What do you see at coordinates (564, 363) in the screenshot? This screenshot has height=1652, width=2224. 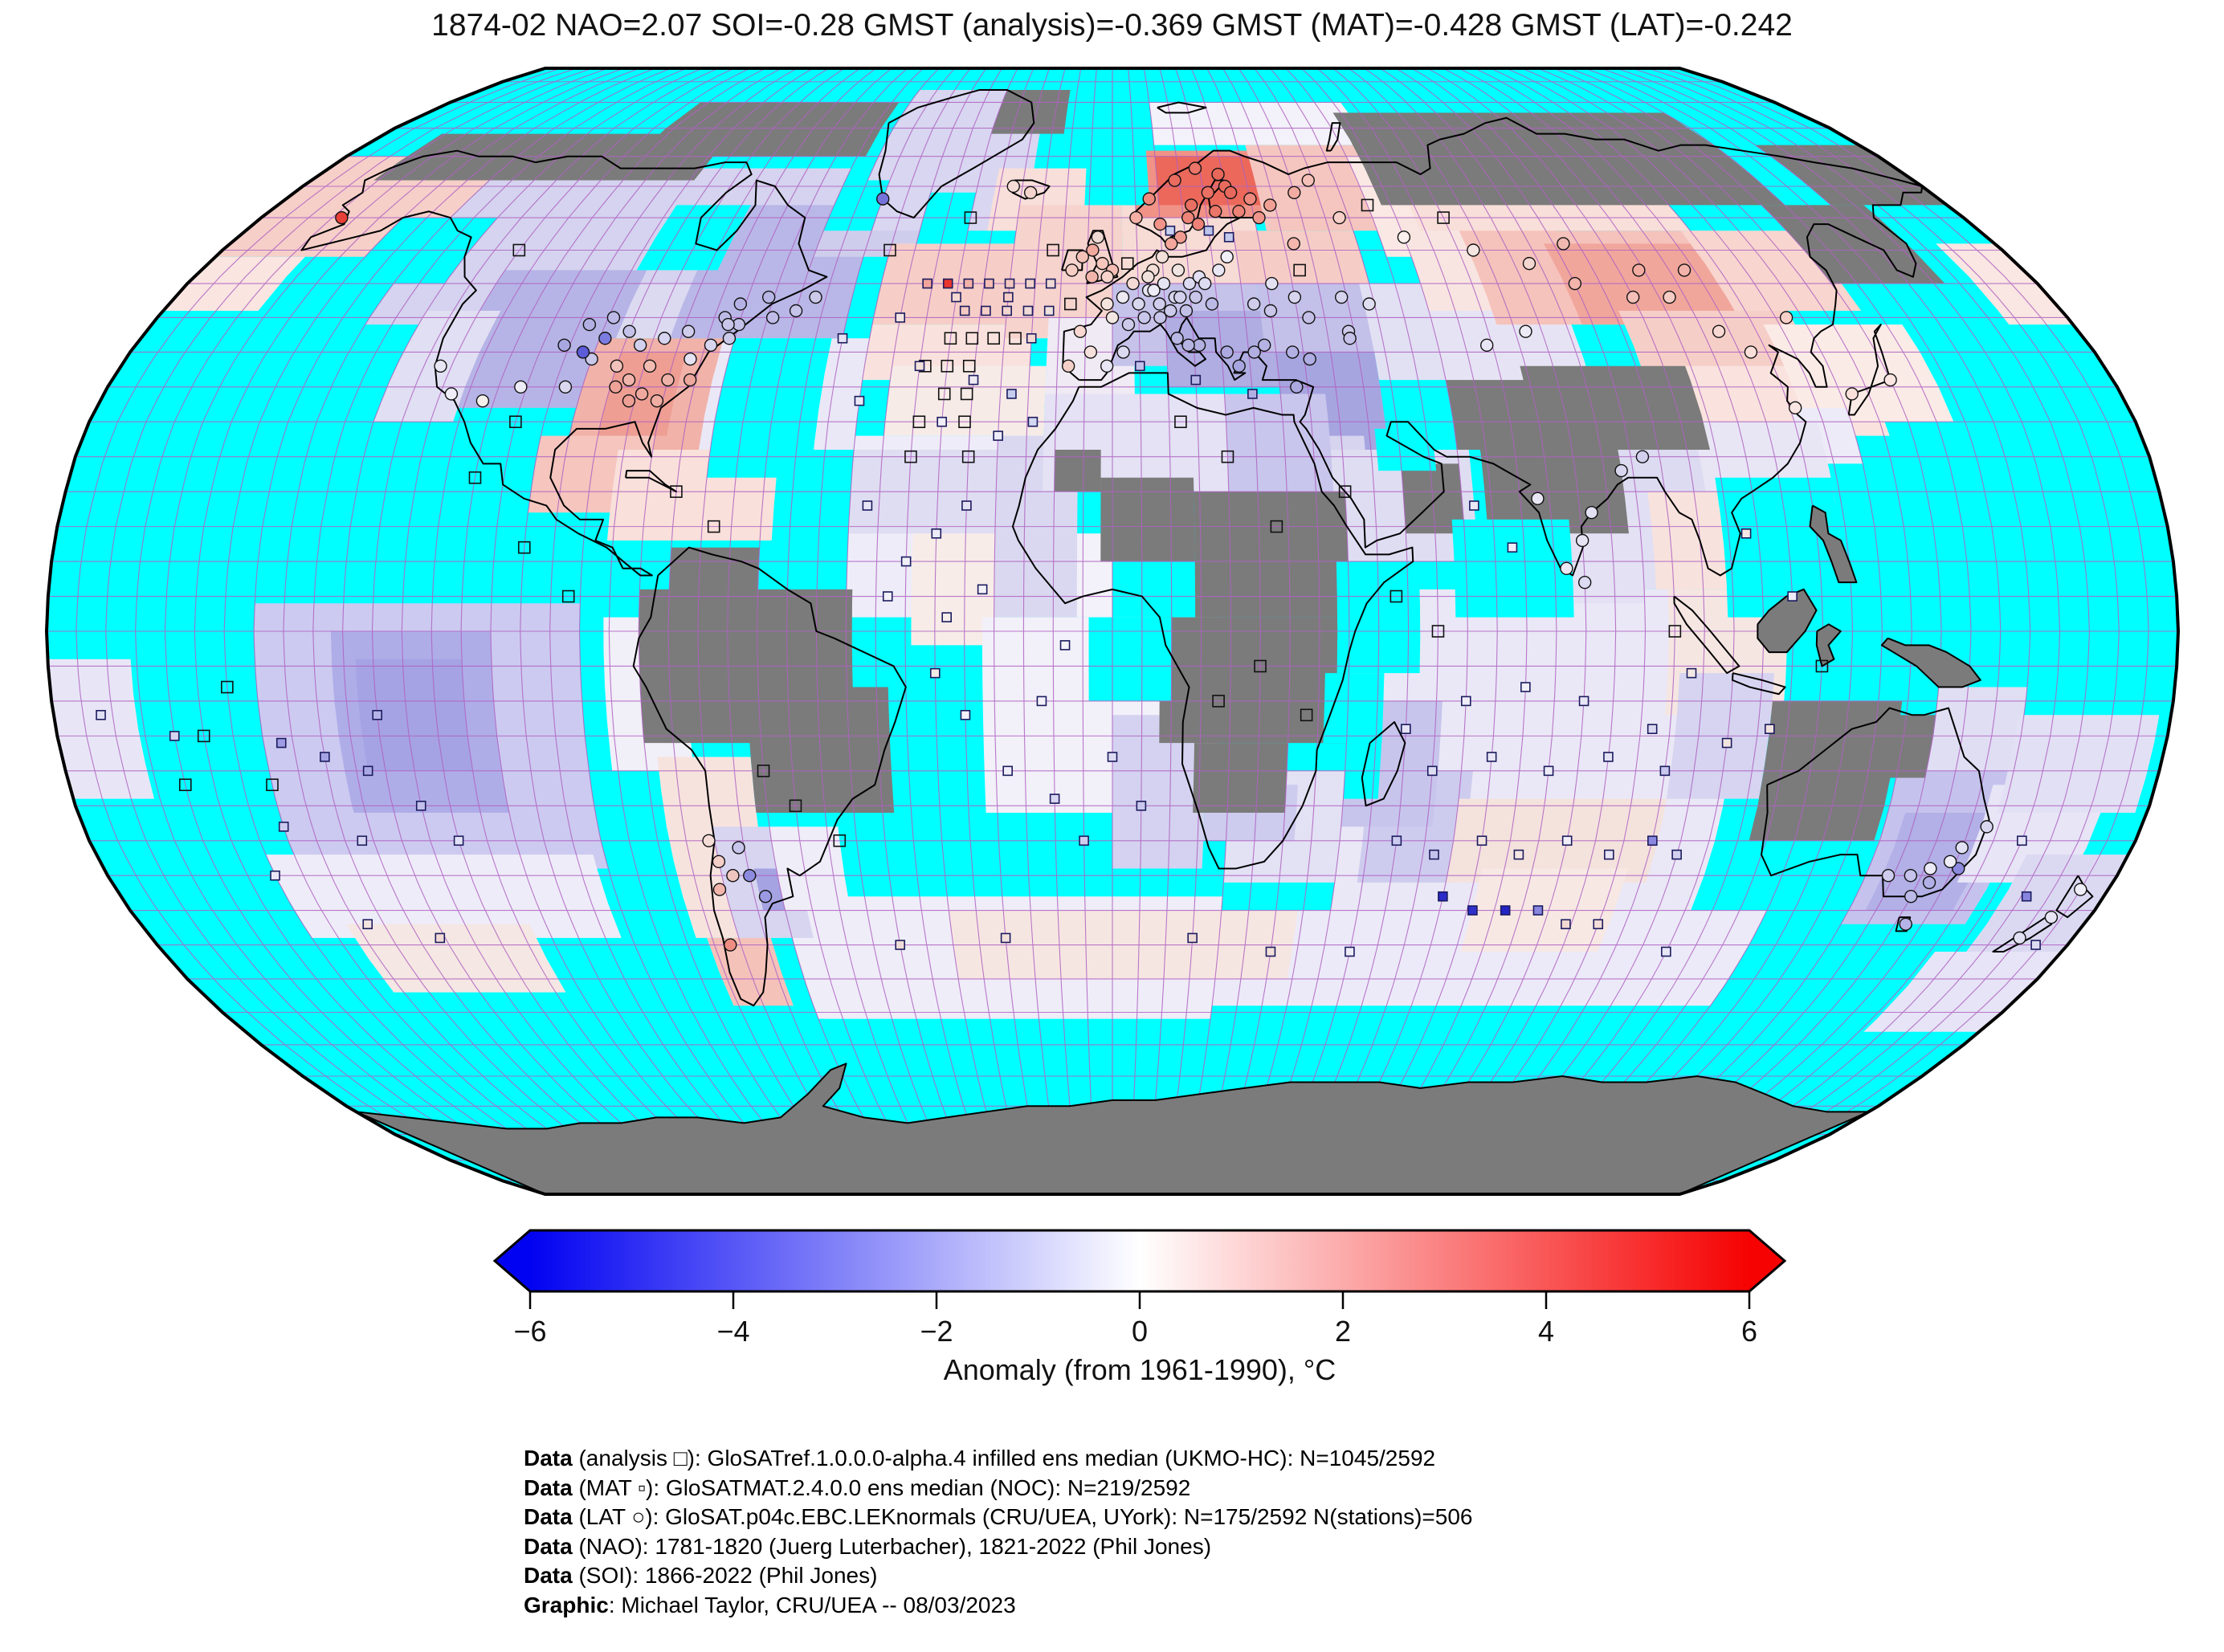 I see `coastline-north-america` at bounding box center [564, 363].